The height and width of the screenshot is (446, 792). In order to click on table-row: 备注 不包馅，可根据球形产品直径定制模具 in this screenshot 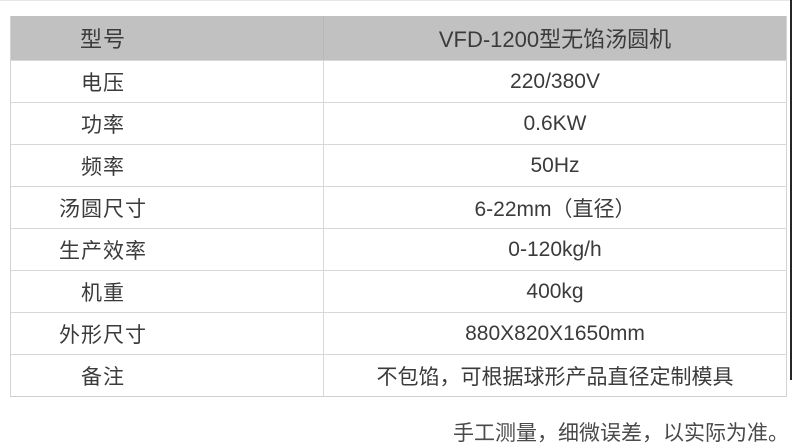, I will do `click(398, 375)`.